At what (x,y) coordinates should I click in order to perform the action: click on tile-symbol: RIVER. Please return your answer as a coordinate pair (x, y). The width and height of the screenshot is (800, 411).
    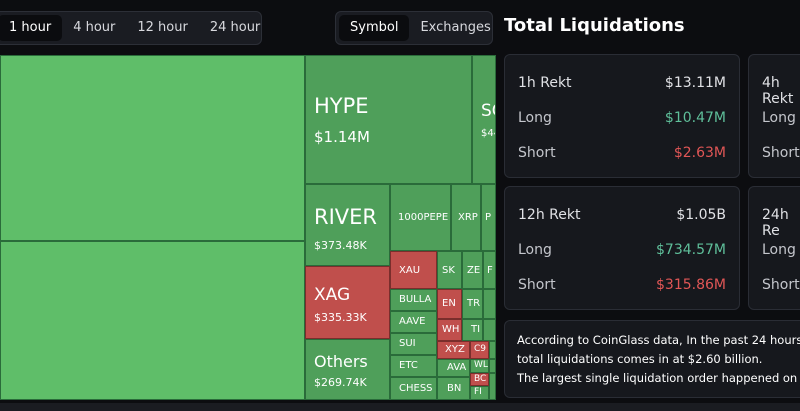
    Looking at the image, I should click on (346, 217).